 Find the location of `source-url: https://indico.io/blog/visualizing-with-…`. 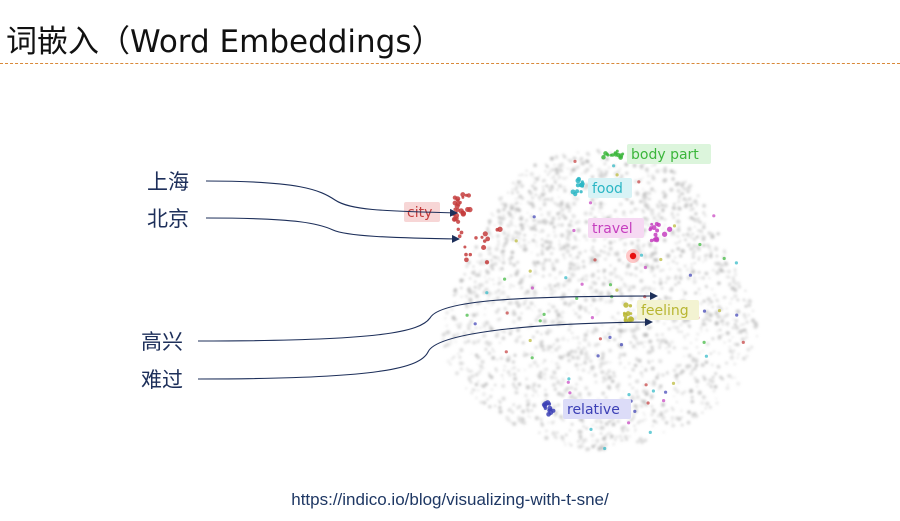

source-url: https://indico.io/blog/visualizing-with-… is located at coordinates (450, 499).